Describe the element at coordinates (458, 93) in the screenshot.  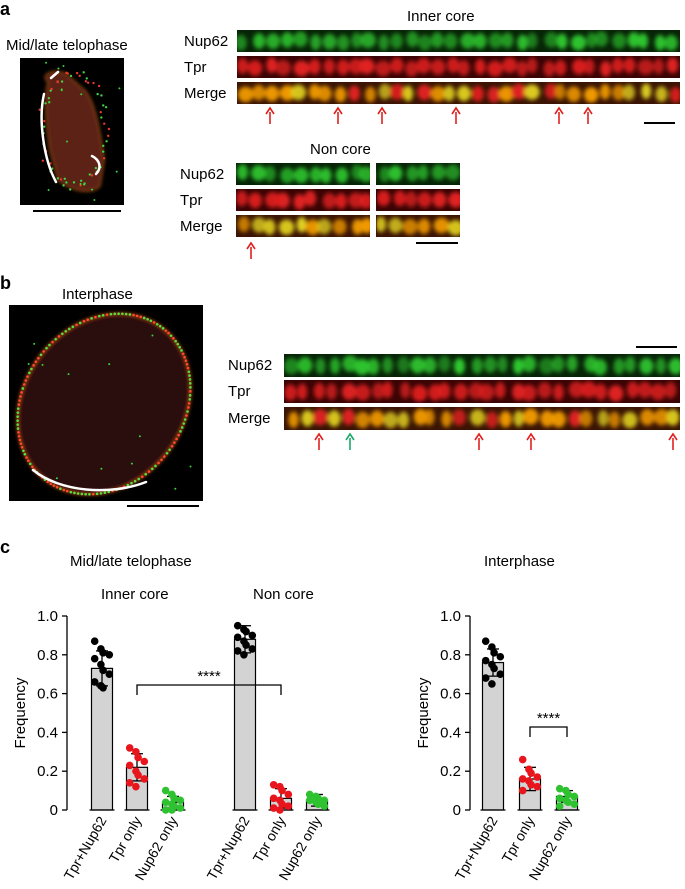
I see `inner-core-strip-mer` at that location.